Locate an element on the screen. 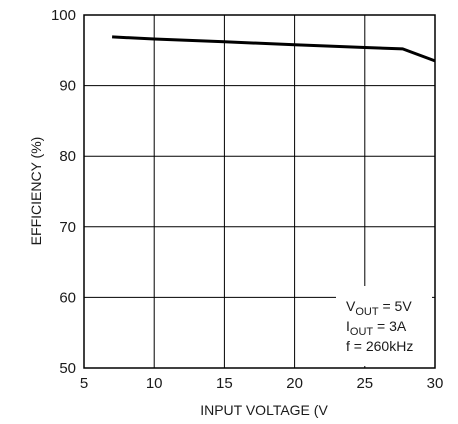 The width and height of the screenshot is (458, 424). conditions-annotation: VOUT = 5V IOUT = 3A f = 260kHz is located at coordinates (384, 326).